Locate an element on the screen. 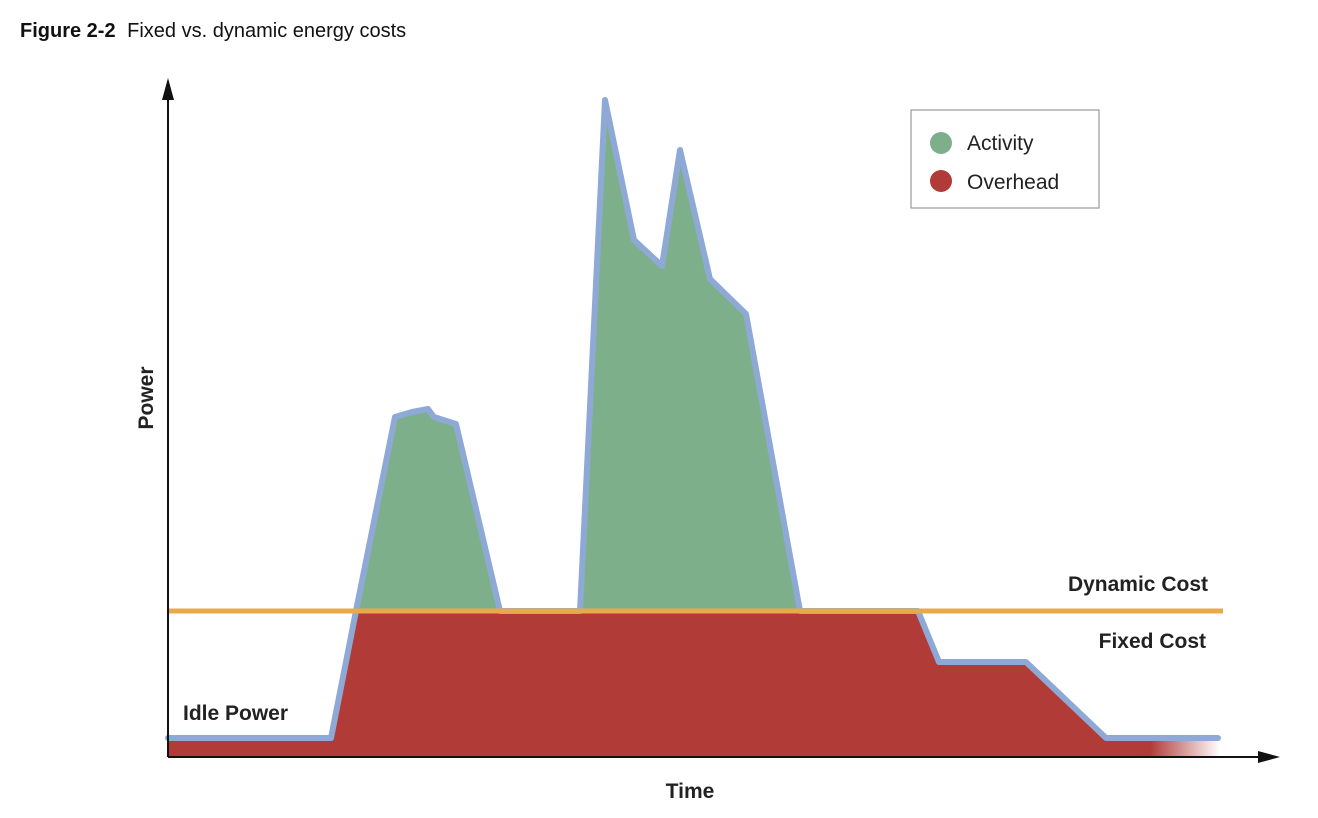 The width and height of the screenshot is (1318, 818). figure-number: Figure 2-2 is located at coordinates (68, 31).